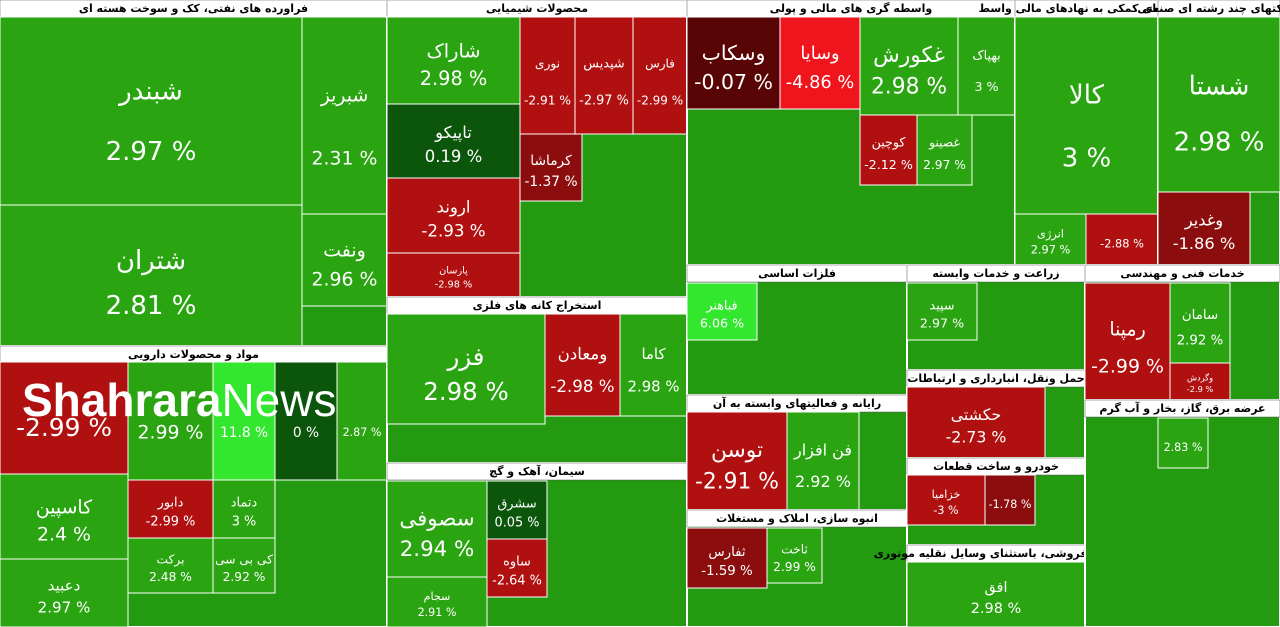  Describe the element at coordinates (1183, 447) in the screenshot. I see `tile-change: 2.83 %` at that location.